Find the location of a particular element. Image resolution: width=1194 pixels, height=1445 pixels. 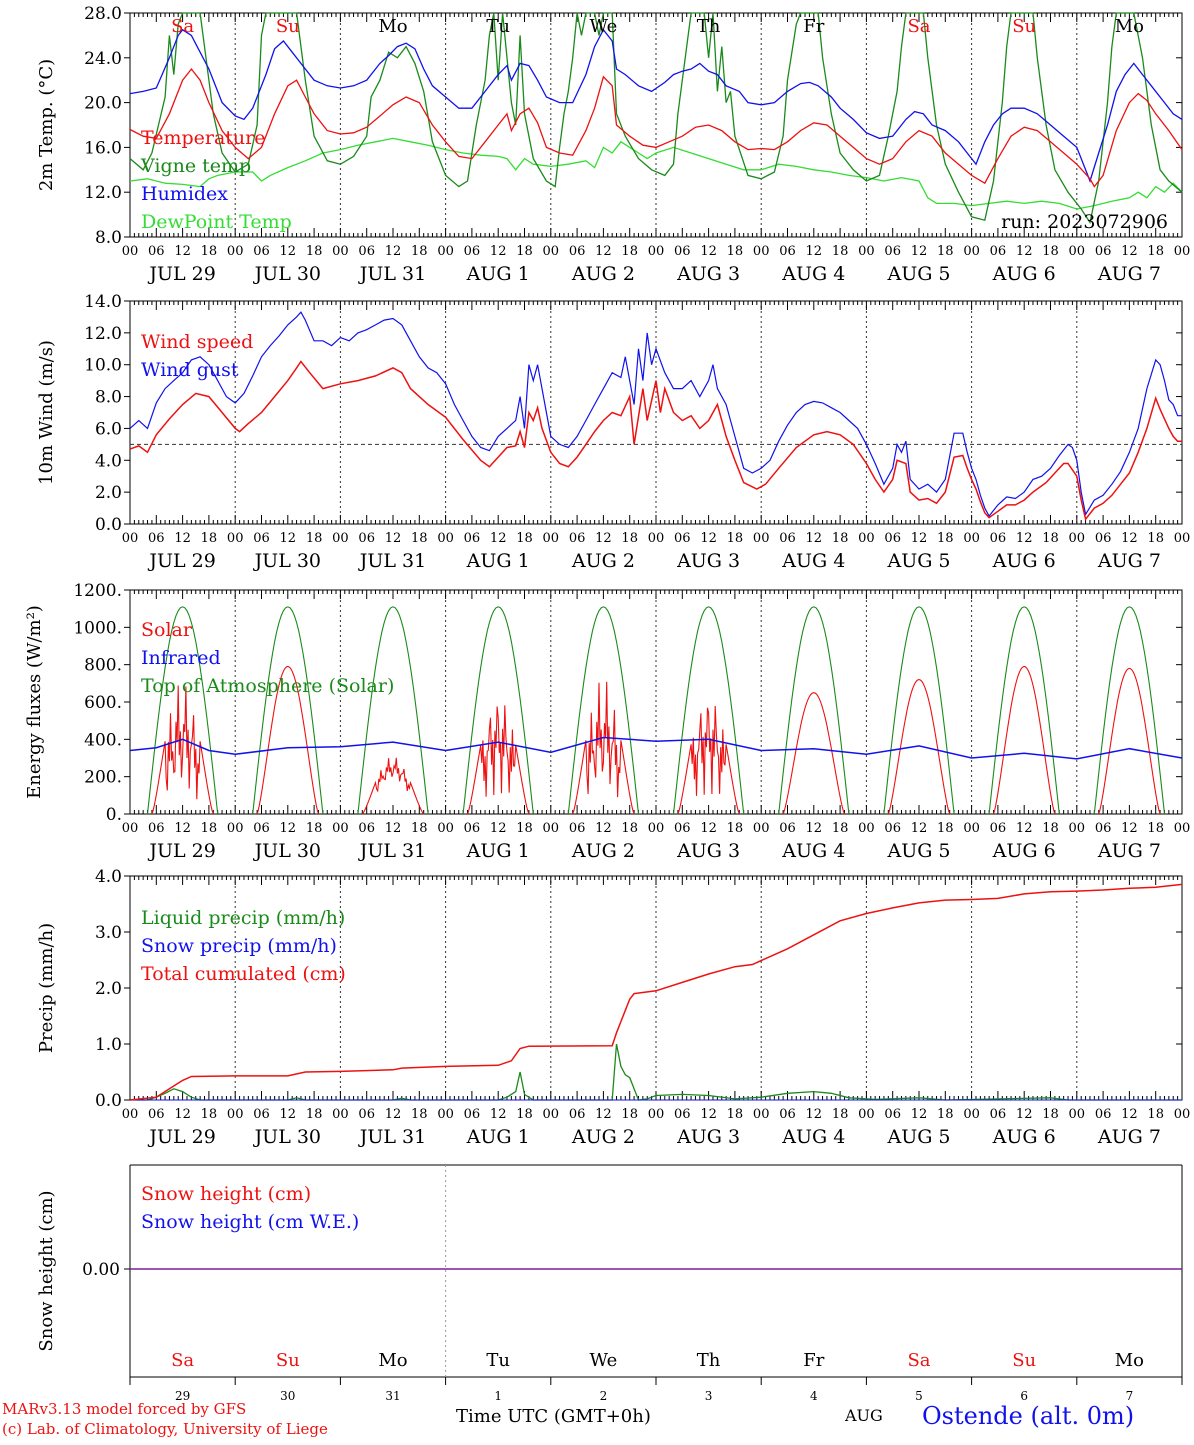

temperature-ytick-label: 12.0 is located at coordinates (103, 193).